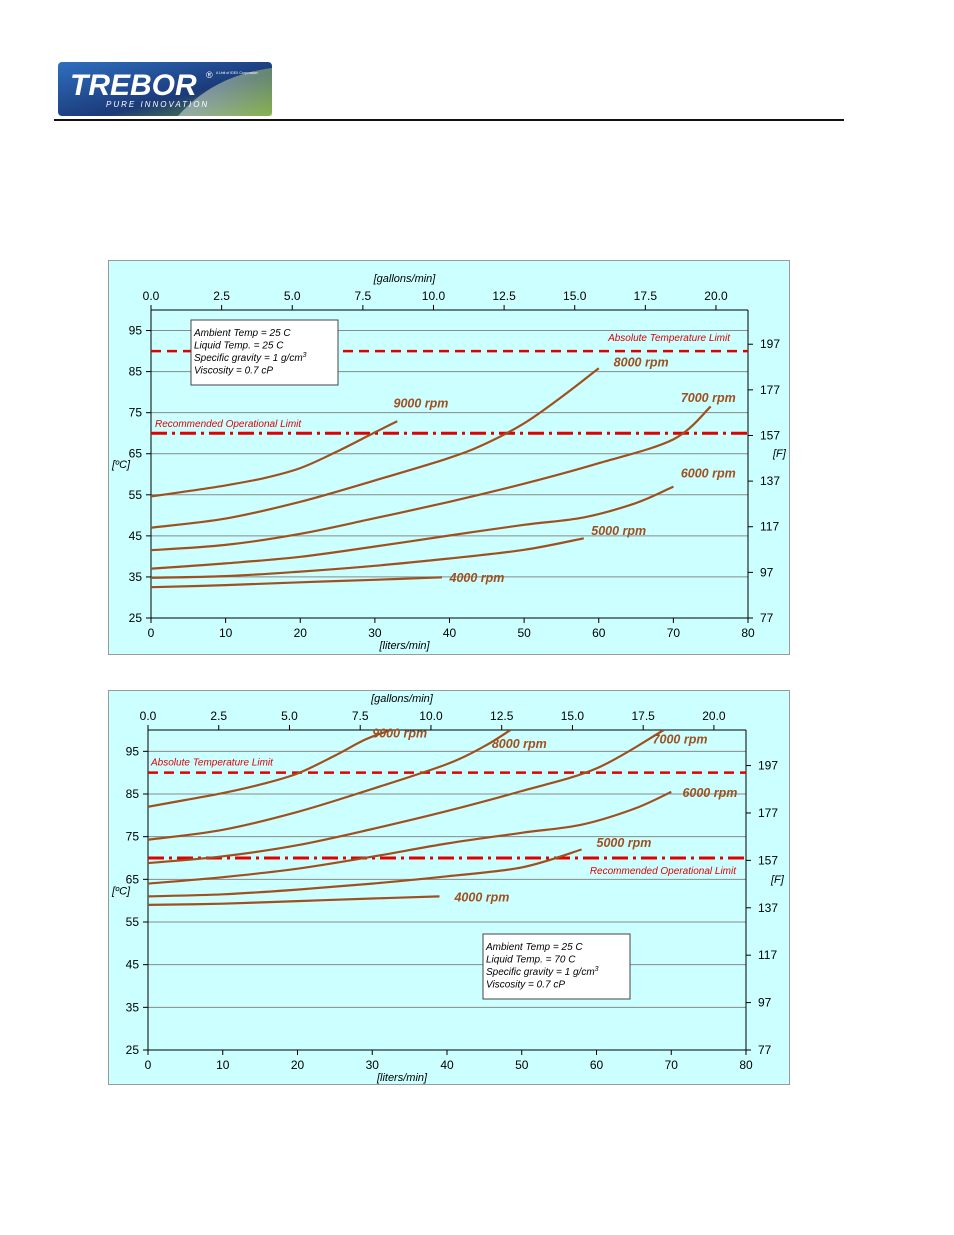 Image resolution: width=954 pixels, height=1235 pixels. What do you see at coordinates (522, 1065) in the screenshot?
I see `x-tick-label: 50` at bounding box center [522, 1065].